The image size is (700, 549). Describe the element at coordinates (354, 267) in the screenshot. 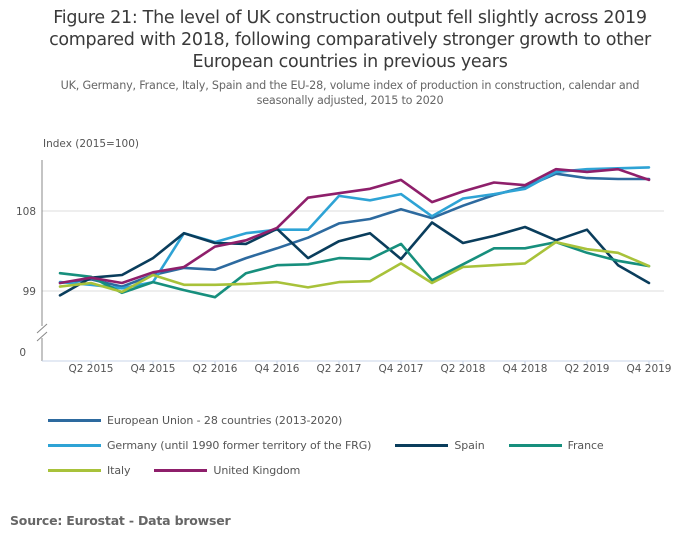

I see `series-line-italy` at that location.